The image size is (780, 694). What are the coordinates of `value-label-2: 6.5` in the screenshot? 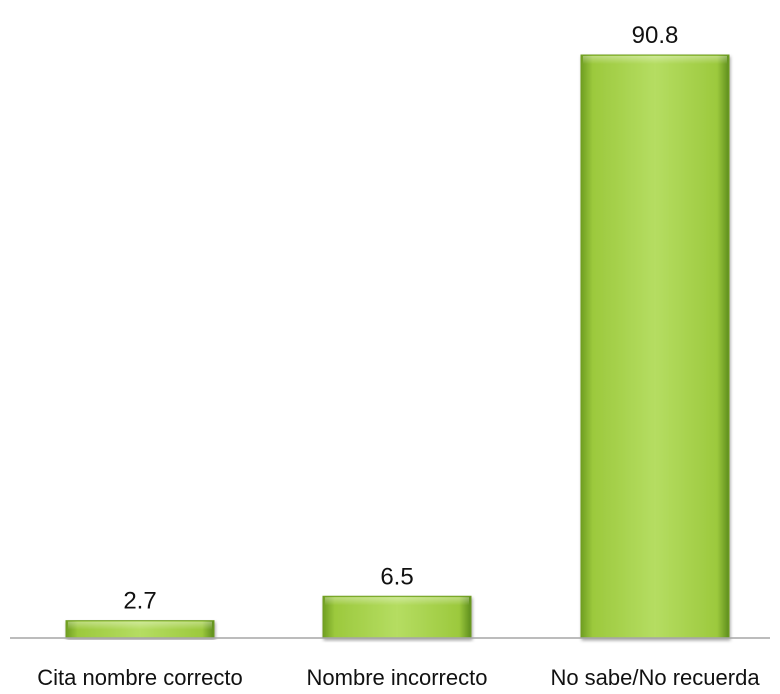 It's located at (396, 576).